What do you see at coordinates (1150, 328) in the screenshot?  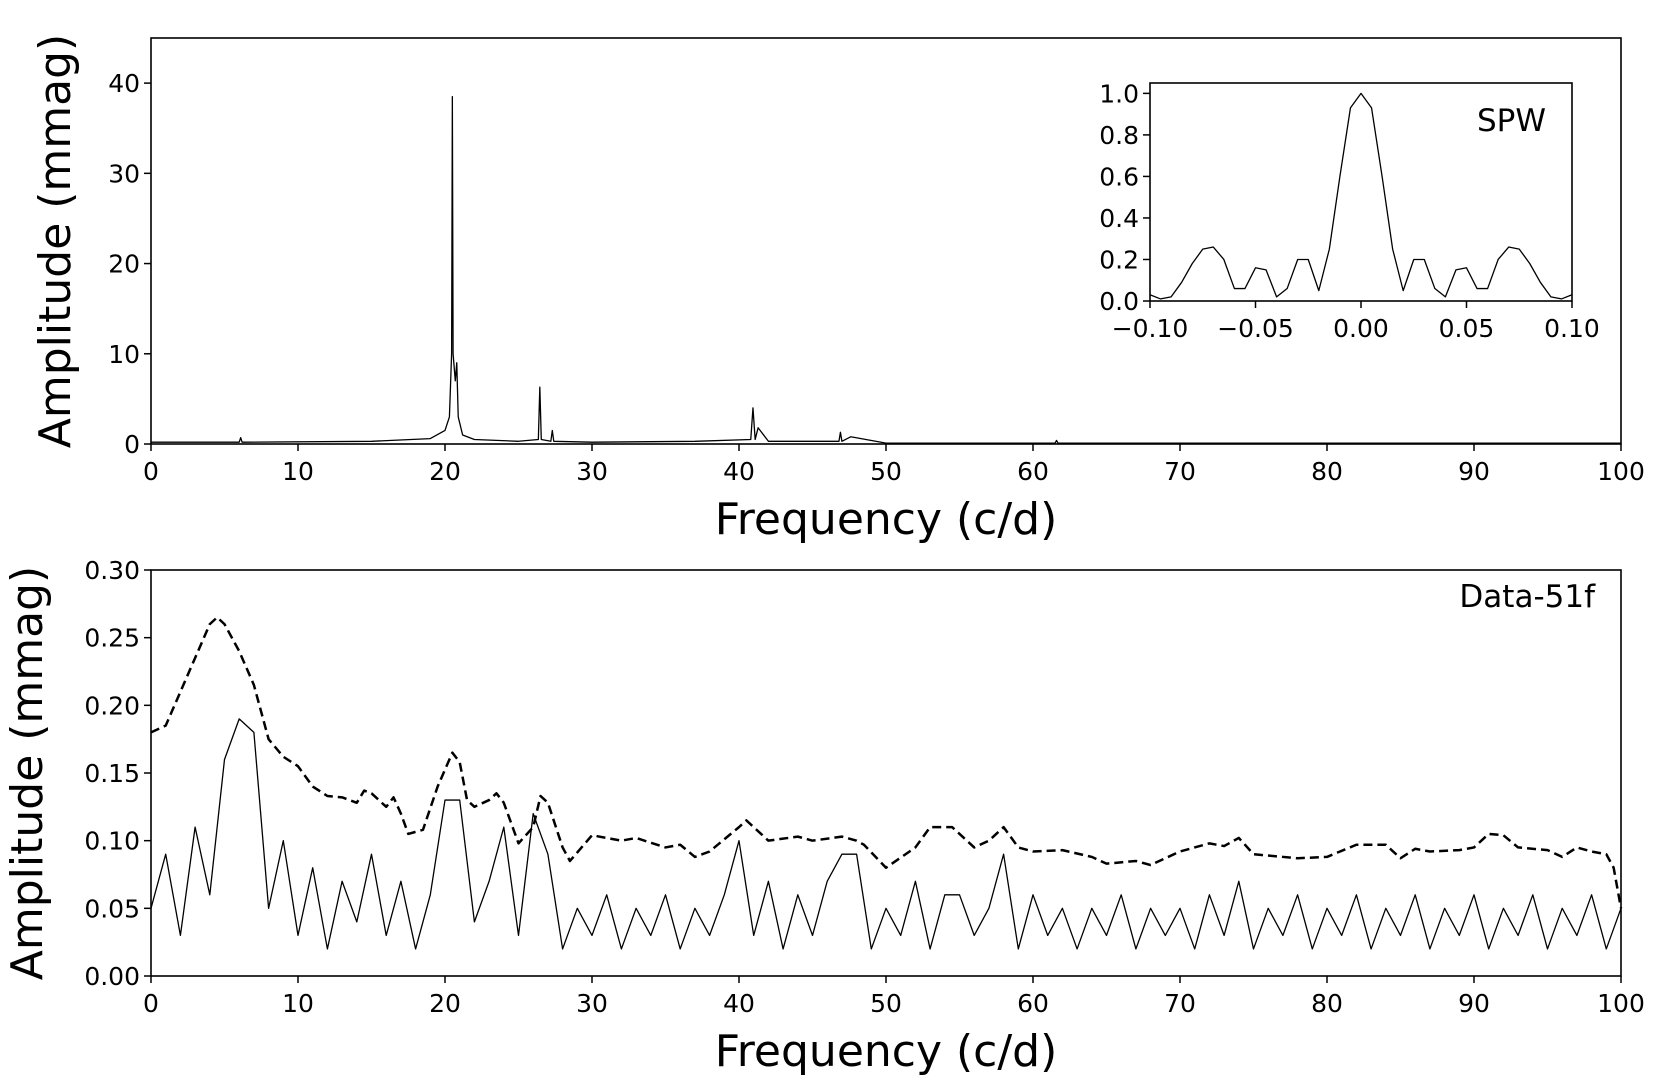 I see `x-tick-label: −0.10` at bounding box center [1150, 328].